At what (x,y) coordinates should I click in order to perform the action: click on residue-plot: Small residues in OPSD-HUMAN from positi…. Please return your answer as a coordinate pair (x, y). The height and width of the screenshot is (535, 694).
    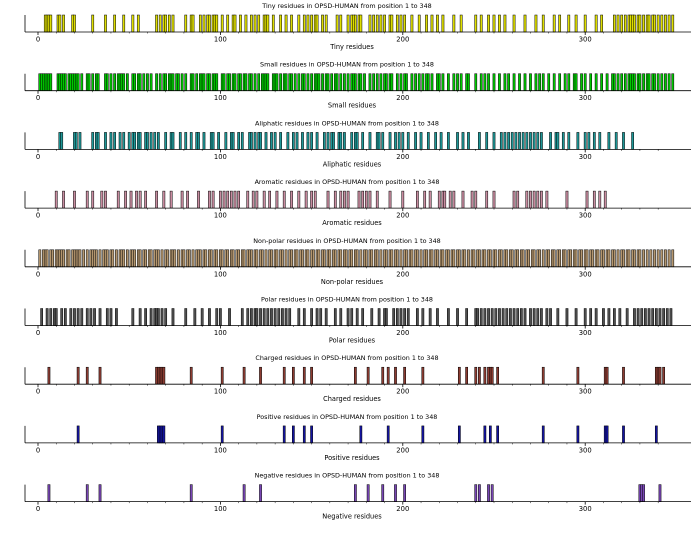
    Looking at the image, I should click on (357, 85).